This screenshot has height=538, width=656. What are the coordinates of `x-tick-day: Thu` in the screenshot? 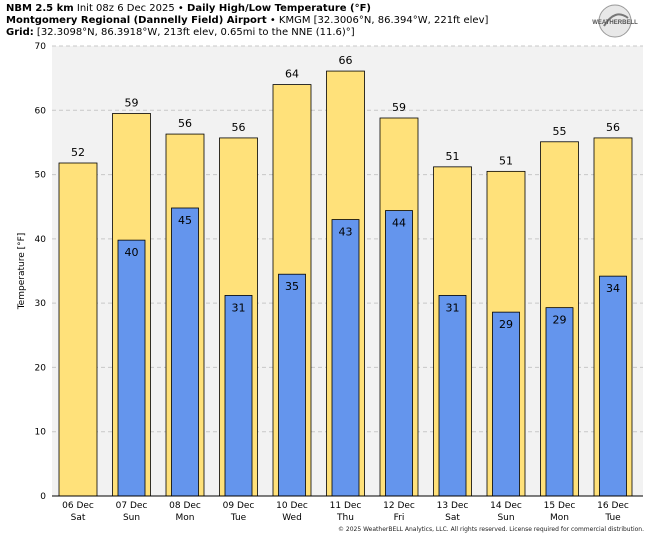 It's located at (345, 518).